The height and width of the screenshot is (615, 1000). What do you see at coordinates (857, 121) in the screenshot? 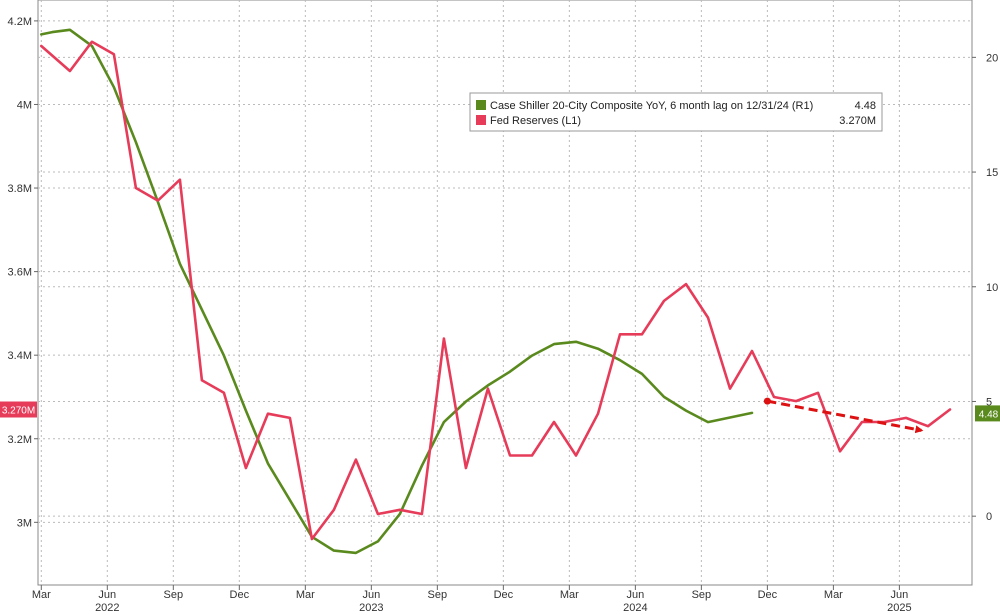
I see `legend-entry-value: 3.270M` at bounding box center [857, 121].